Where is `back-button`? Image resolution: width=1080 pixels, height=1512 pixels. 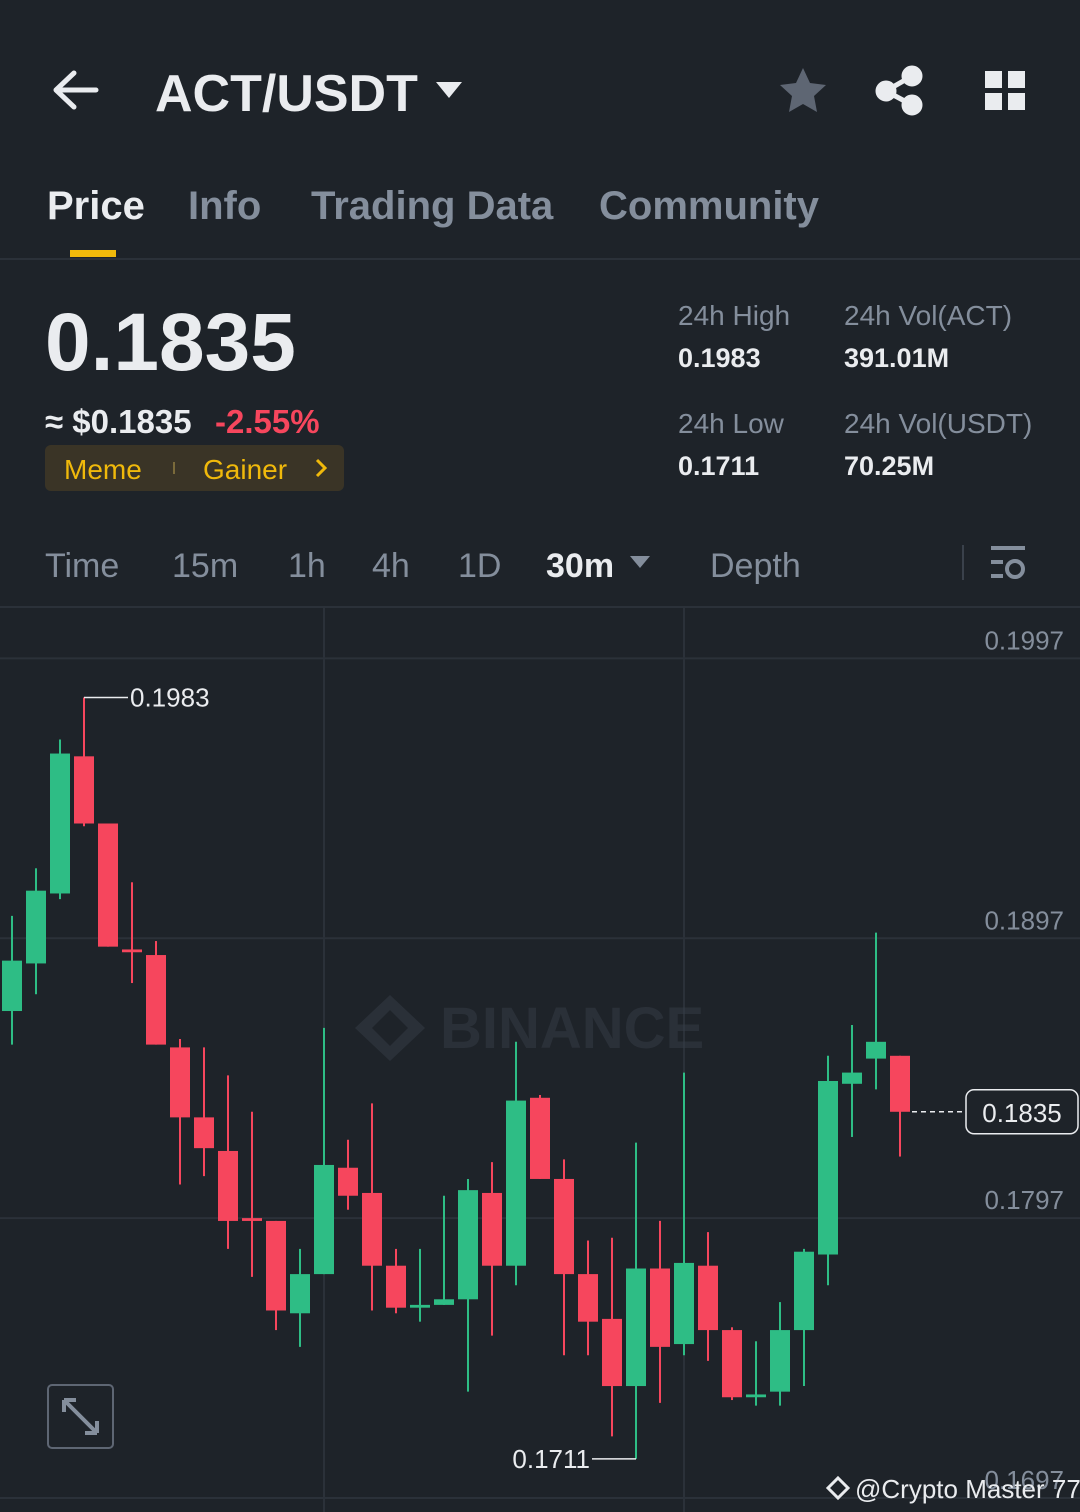
back-button is located at coordinates (76, 90).